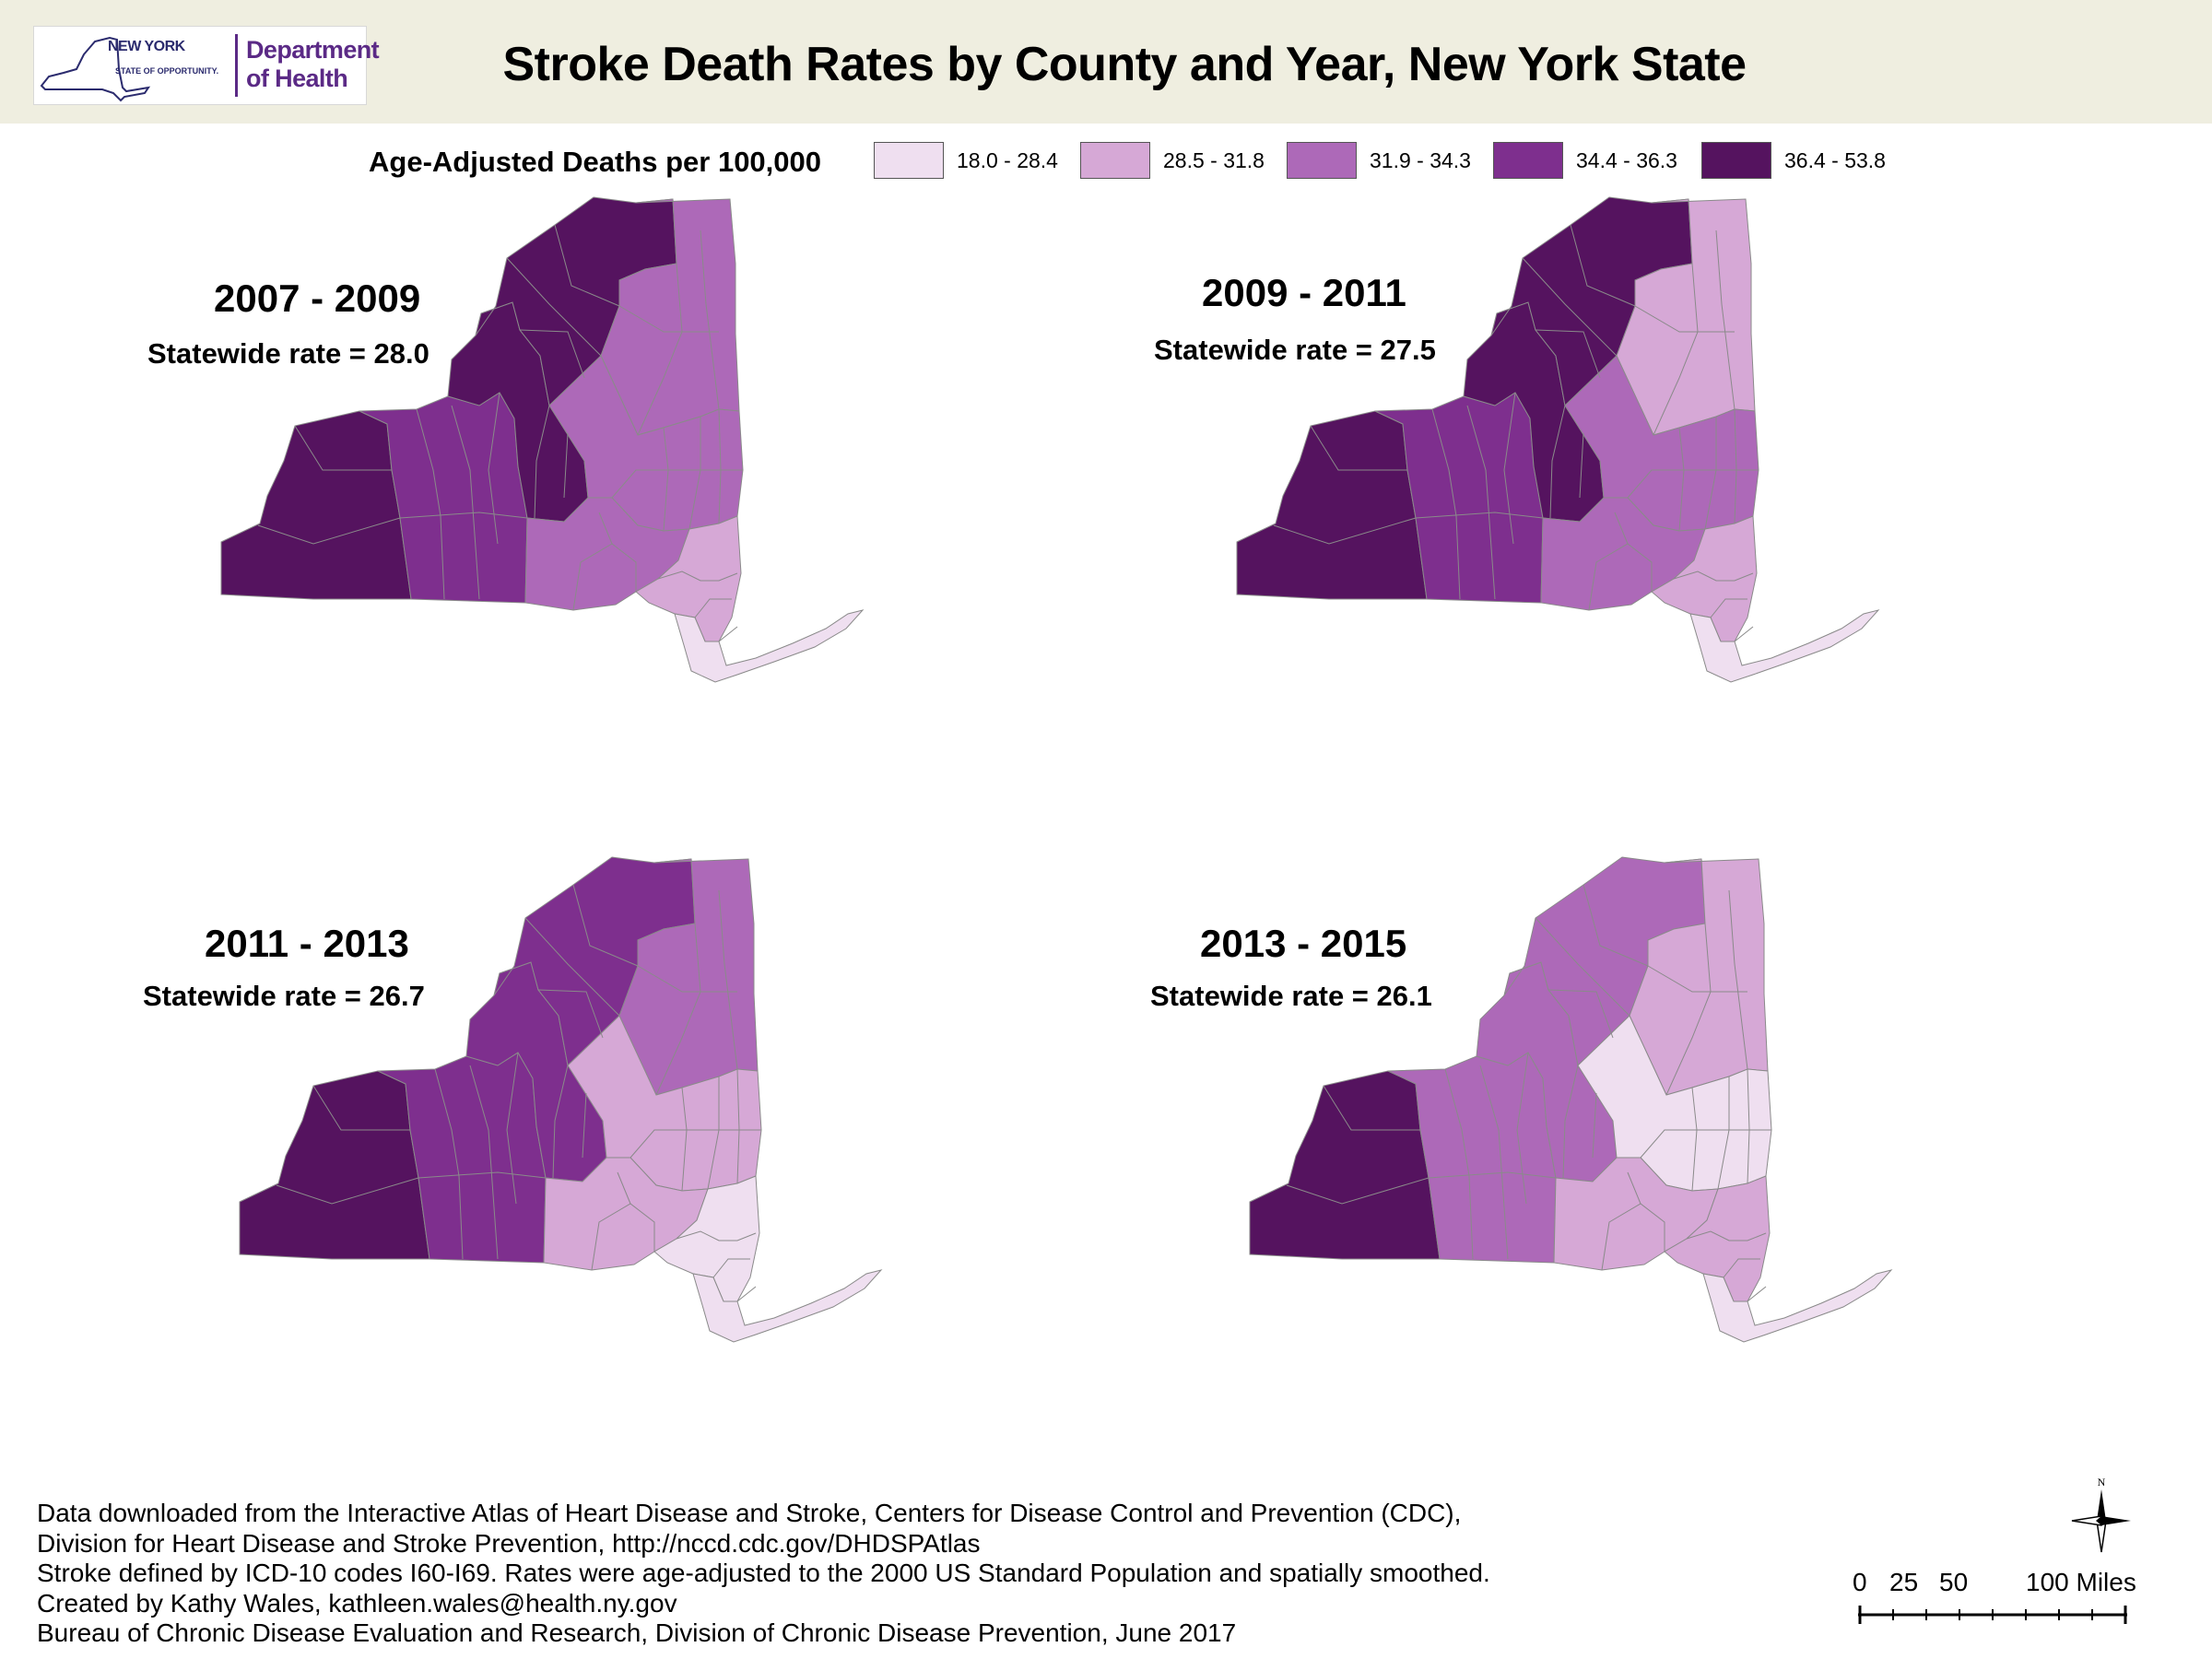 The height and width of the screenshot is (1659, 2212). I want to click on legend-label: 18.0 - 28.4, so click(1007, 160).